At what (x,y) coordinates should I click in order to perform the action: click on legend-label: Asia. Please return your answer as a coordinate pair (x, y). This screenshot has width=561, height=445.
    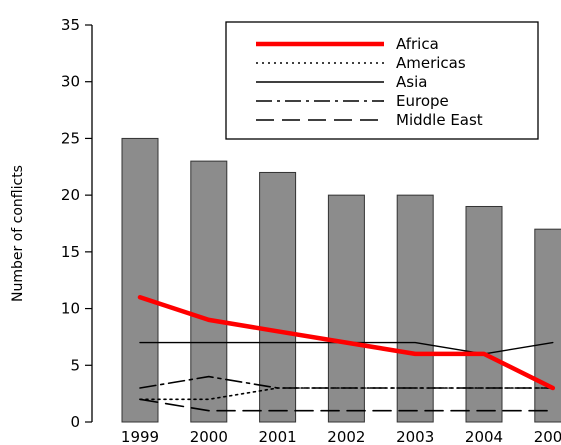
    Looking at the image, I should click on (411, 82).